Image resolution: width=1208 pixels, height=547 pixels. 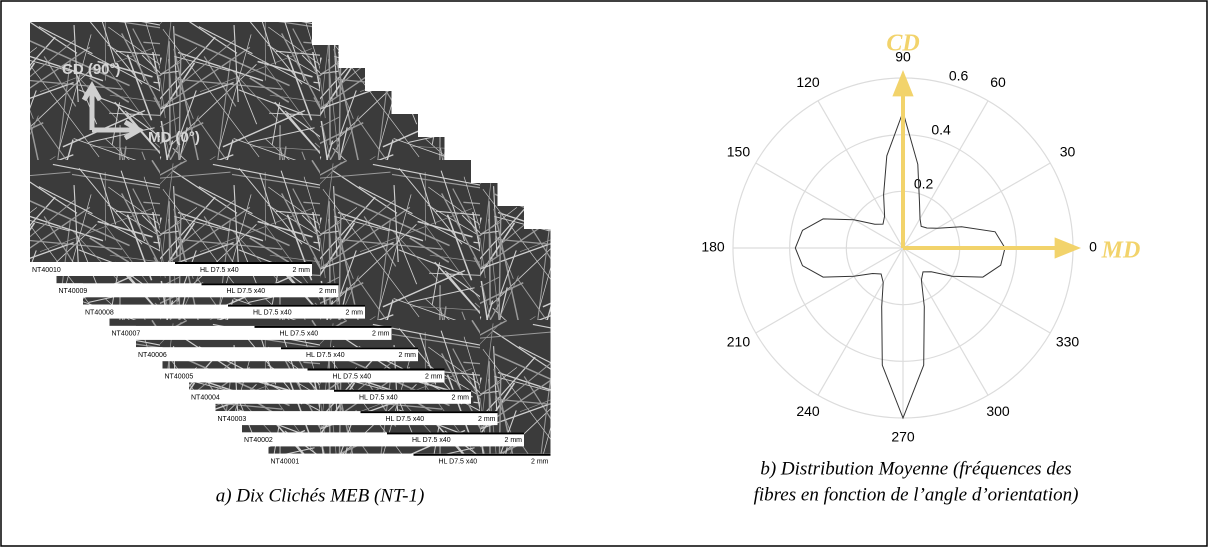 What do you see at coordinates (1068, 152) in the screenshot?
I see `theta-tick-label: 30` at bounding box center [1068, 152].